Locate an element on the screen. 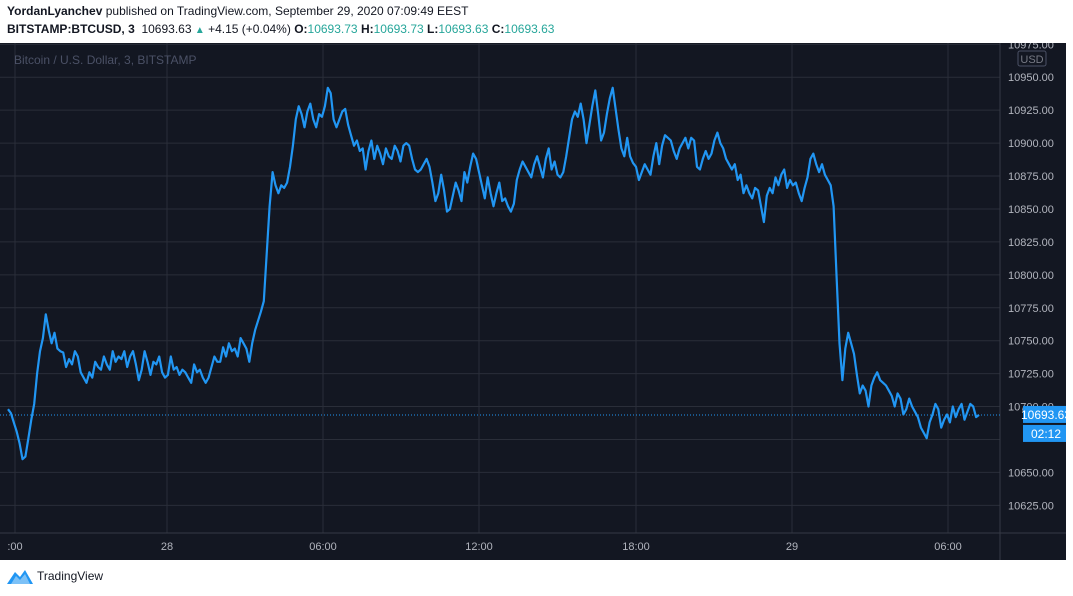 The height and width of the screenshot is (596, 1073). time-tick-label: 28 is located at coordinates (167, 547).